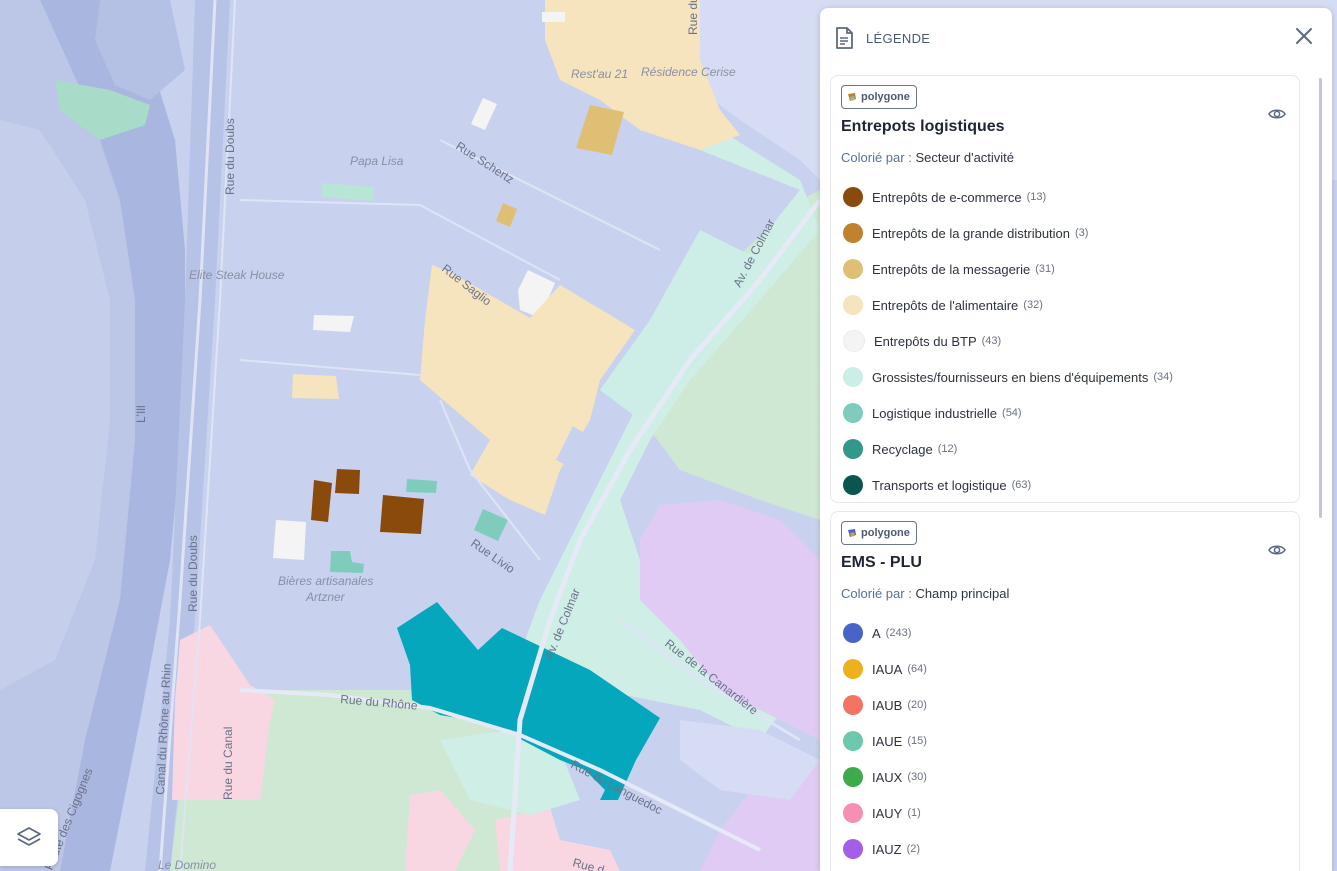  What do you see at coordinates (642, 75) in the screenshot?
I see `yellow-parcel-top` at bounding box center [642, 75].